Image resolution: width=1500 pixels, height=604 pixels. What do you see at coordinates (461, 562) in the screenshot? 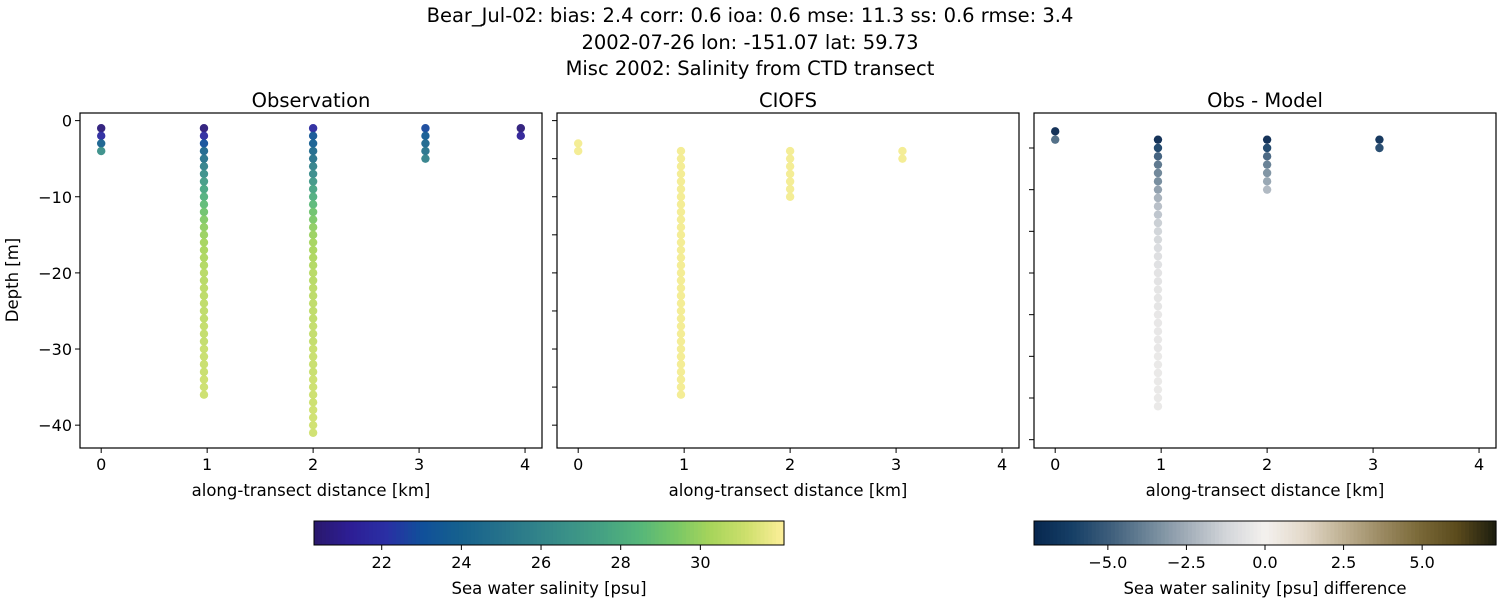
I see `colorbar-tick-label: 24` at bounding box center [461, 562].